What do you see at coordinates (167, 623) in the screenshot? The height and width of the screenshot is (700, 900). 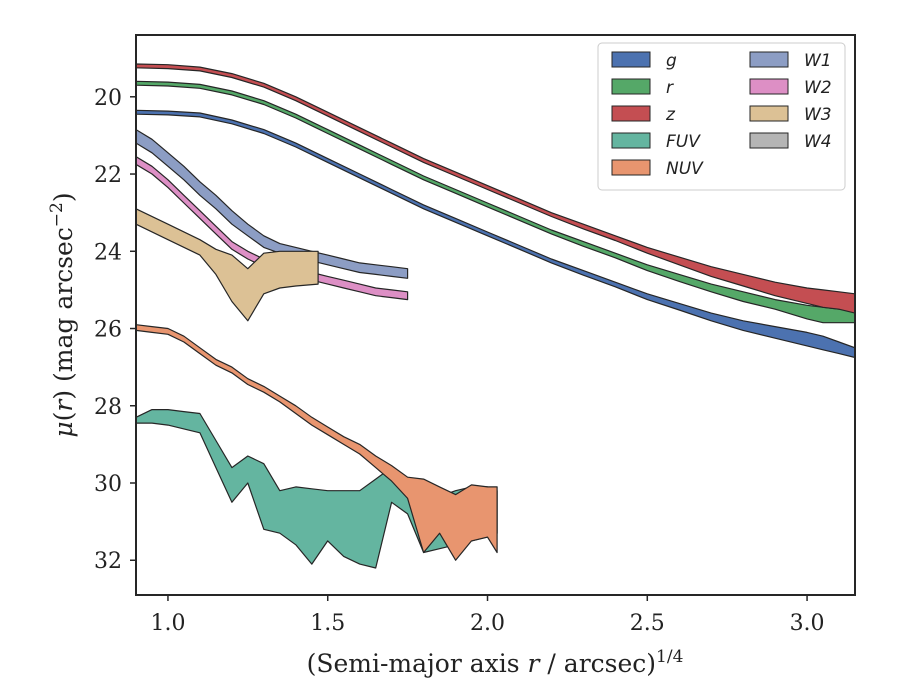 I see `x-tick-label: 1.0` at bounding box center [167, 623].